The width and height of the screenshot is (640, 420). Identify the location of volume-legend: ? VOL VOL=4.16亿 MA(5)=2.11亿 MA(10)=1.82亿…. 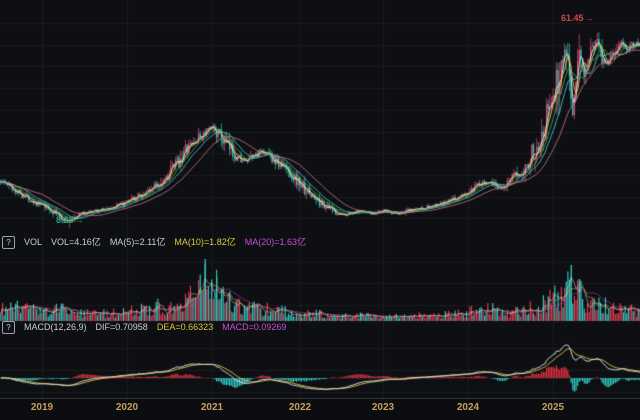
(154, 242).